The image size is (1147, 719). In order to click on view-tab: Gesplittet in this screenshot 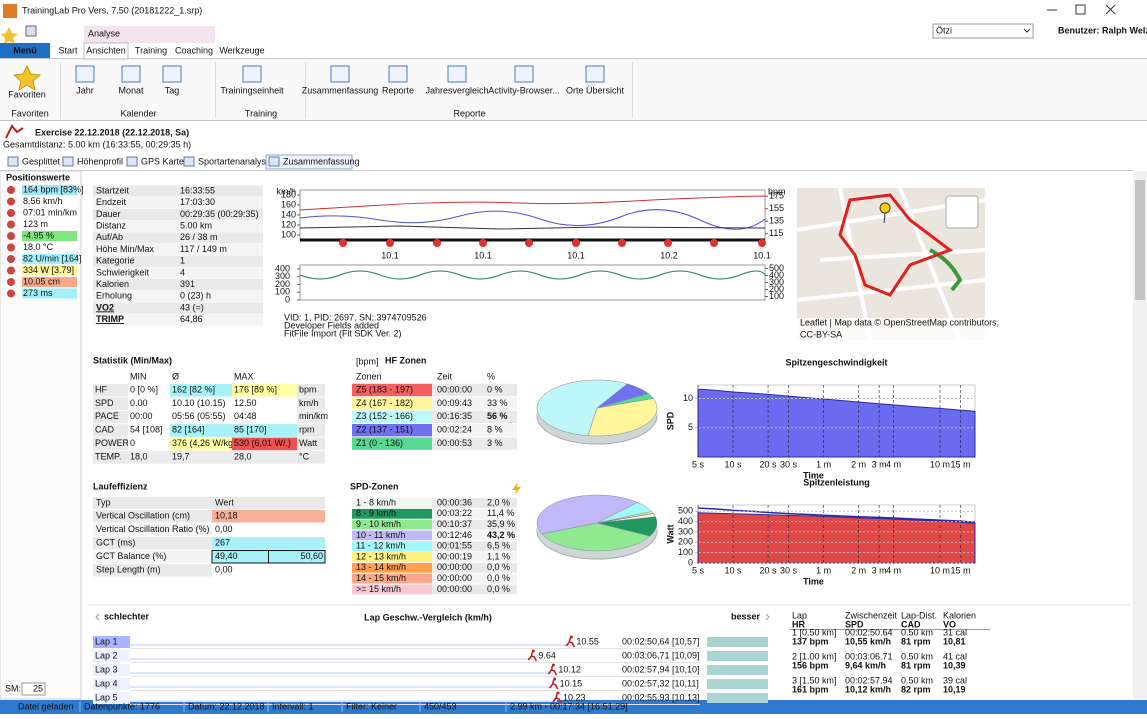, I will do `click(41, 161)`.